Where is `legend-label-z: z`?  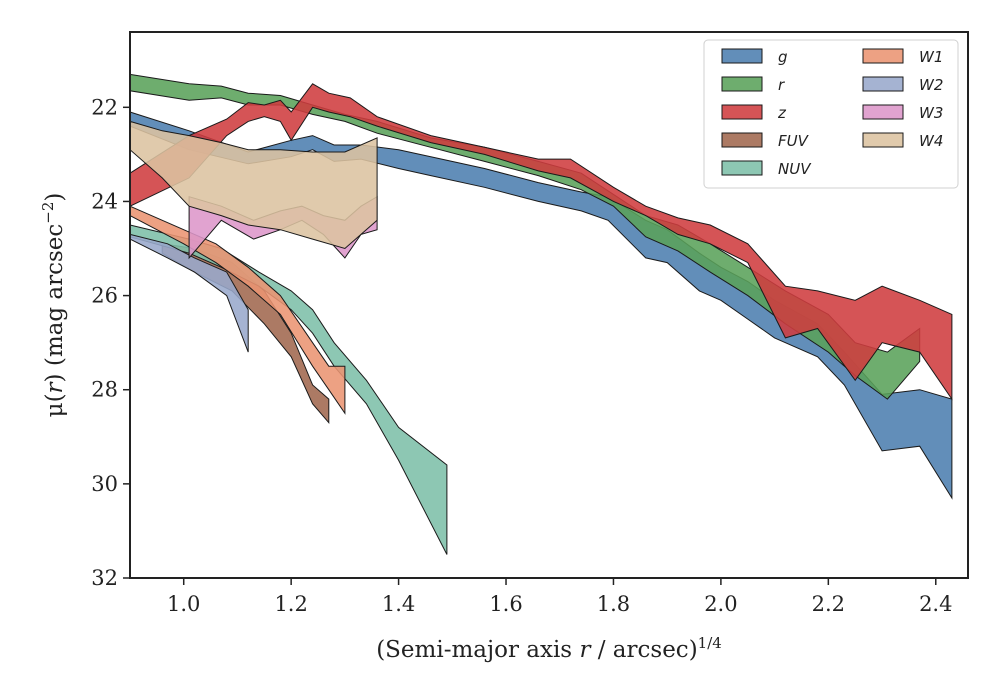
legend-label-z: z is located at coordinates (782, 113).